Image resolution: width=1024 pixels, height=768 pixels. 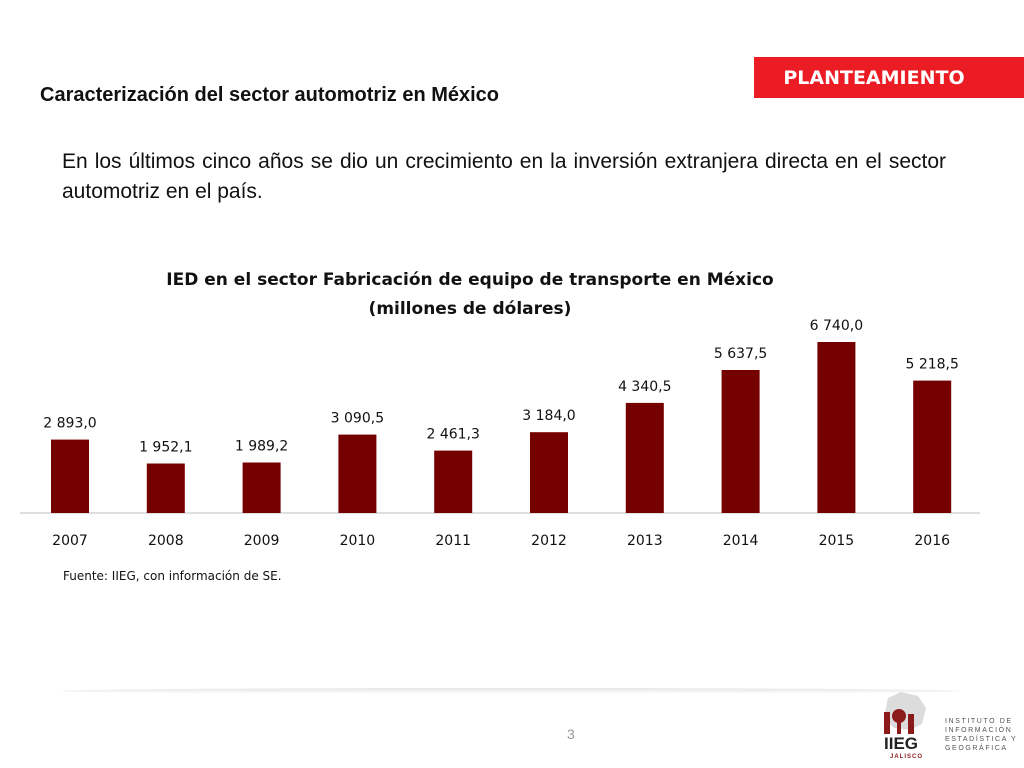 What do you see at coordinates (261, 447) in the screenshot?
I see `data-label-2009: 1 989,2` at bounding box center [261, 447].